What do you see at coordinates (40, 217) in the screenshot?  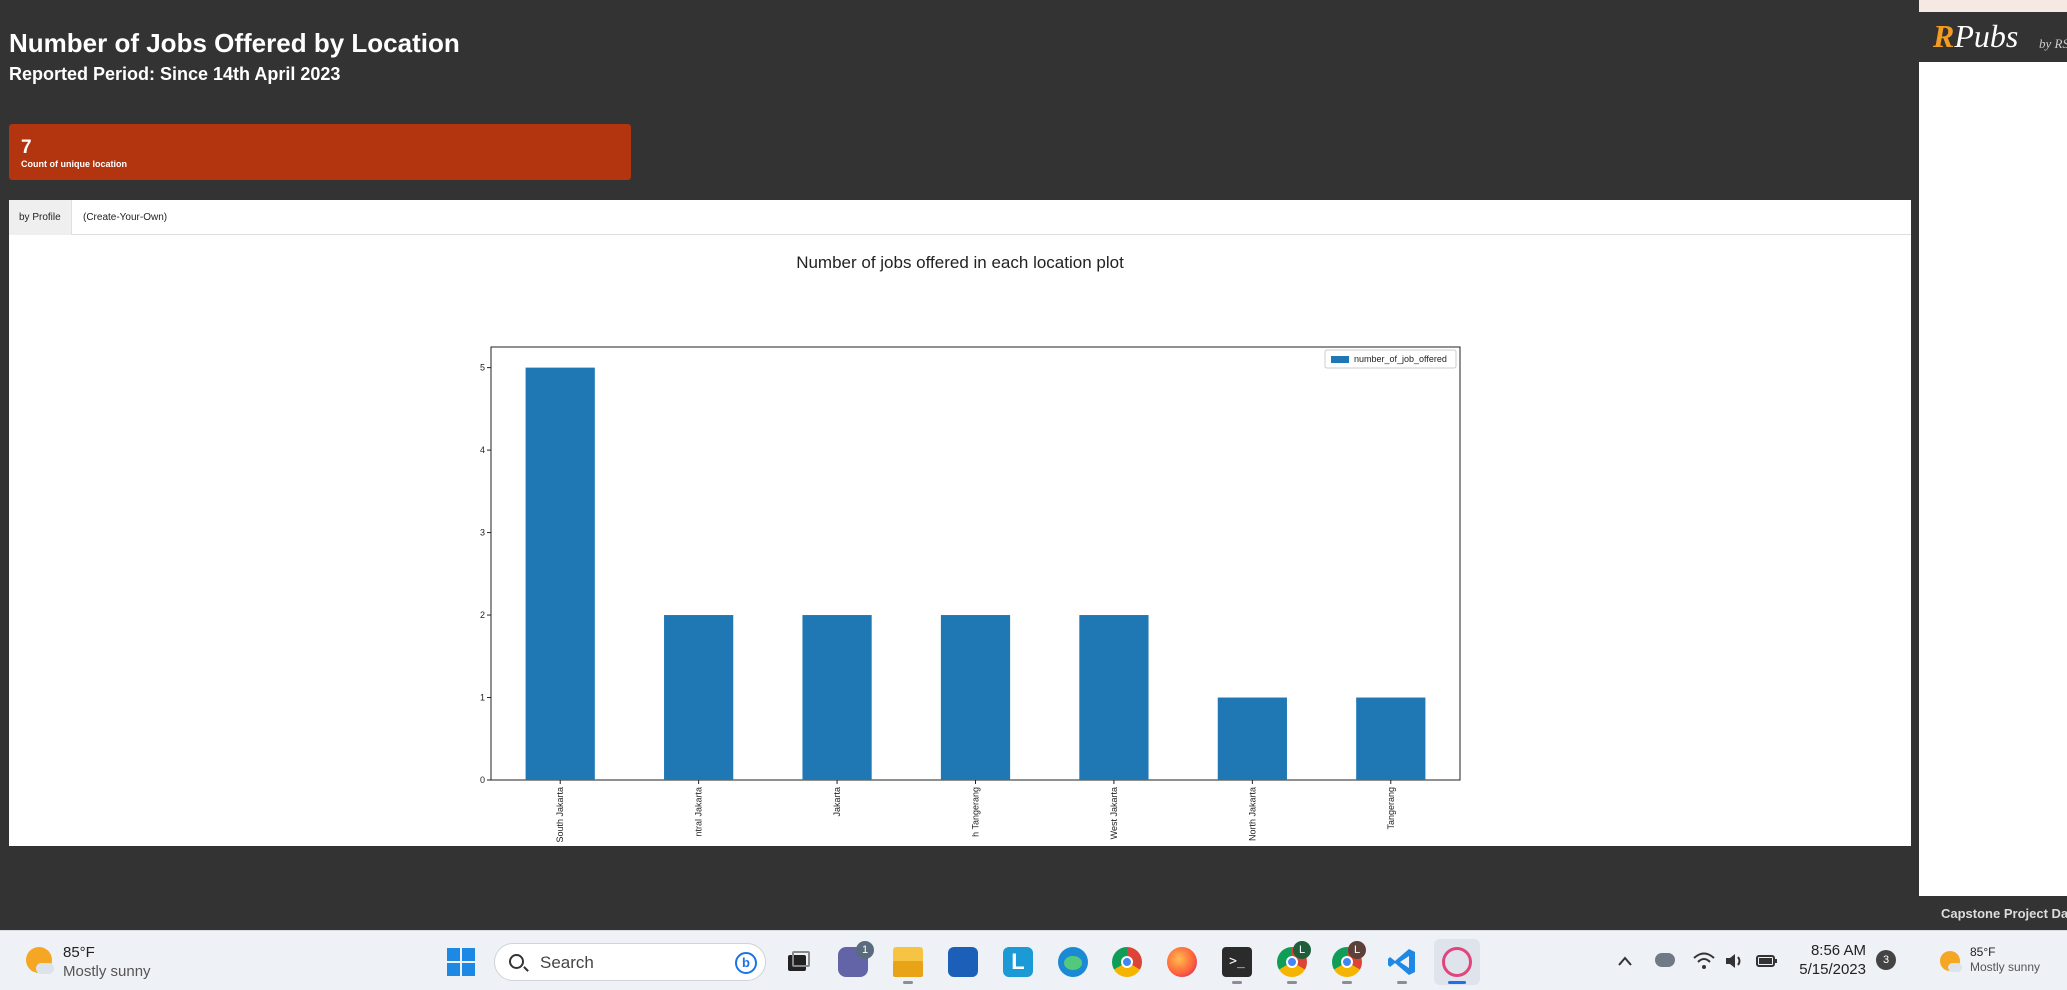 I see `tab-by-profile: by Profile` at bounding box center [40, 217].